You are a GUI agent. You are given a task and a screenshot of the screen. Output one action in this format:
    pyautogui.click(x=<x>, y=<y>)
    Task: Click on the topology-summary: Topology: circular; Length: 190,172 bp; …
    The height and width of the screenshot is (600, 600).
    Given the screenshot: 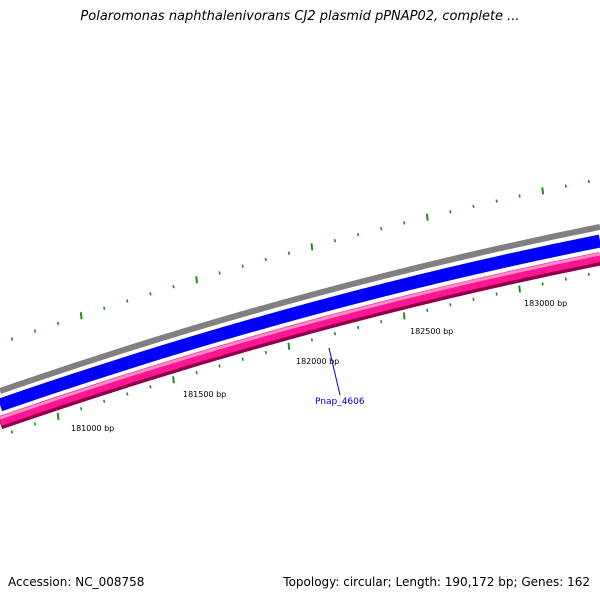 What is the action you would take?
    pyautogui.click(x=436, y=582)
    